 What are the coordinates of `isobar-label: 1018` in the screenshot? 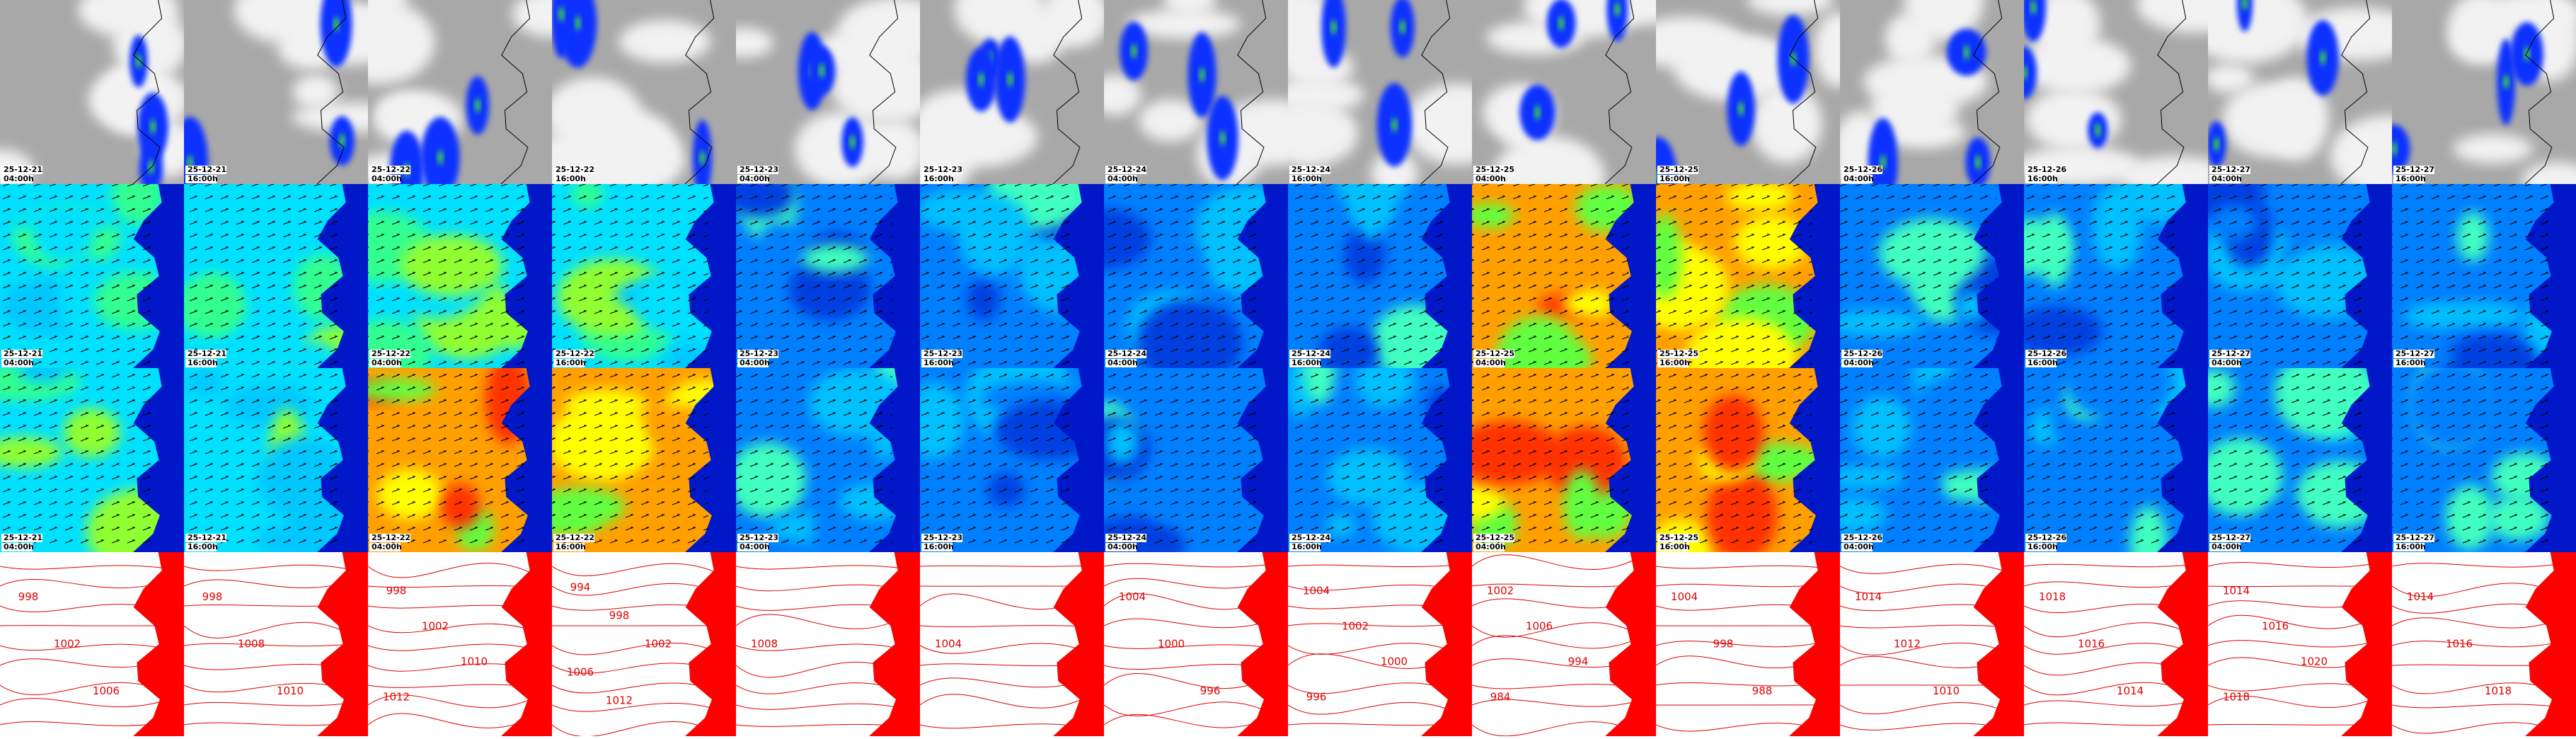 It's located at (2053, 596).